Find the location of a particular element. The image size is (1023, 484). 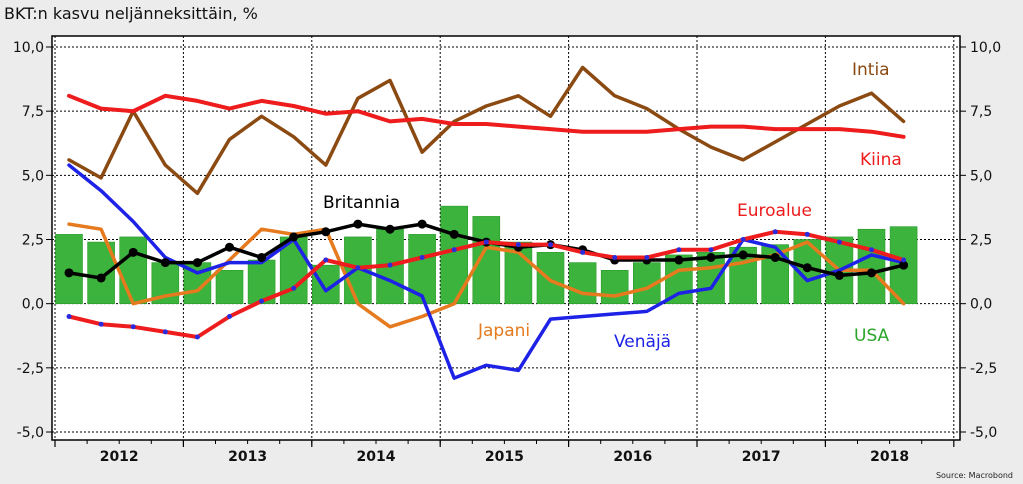

line-kiina is located at coordinates (486, 116).